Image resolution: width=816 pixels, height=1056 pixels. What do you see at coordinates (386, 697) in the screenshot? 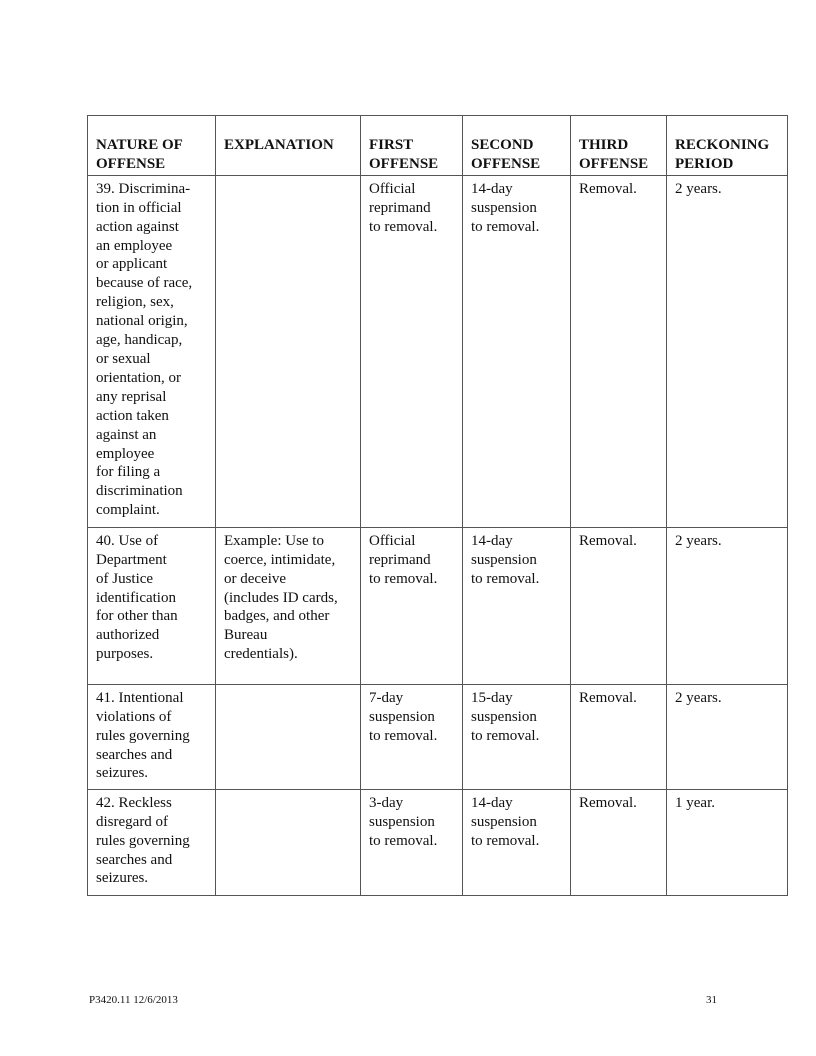
I see `cell-line: 7-day` at bounding box center [386, 697].